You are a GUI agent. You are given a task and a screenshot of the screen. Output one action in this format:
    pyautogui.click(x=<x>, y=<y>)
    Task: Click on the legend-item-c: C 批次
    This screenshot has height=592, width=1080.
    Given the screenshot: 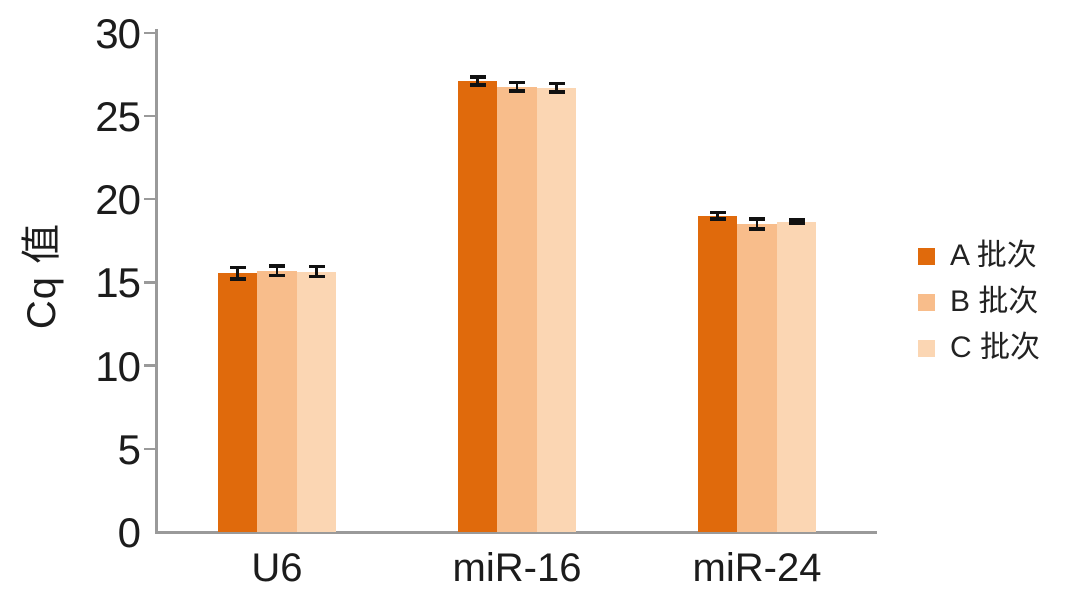 What is the action you would take?
    pyautogui.click(x=979, y=348)
    